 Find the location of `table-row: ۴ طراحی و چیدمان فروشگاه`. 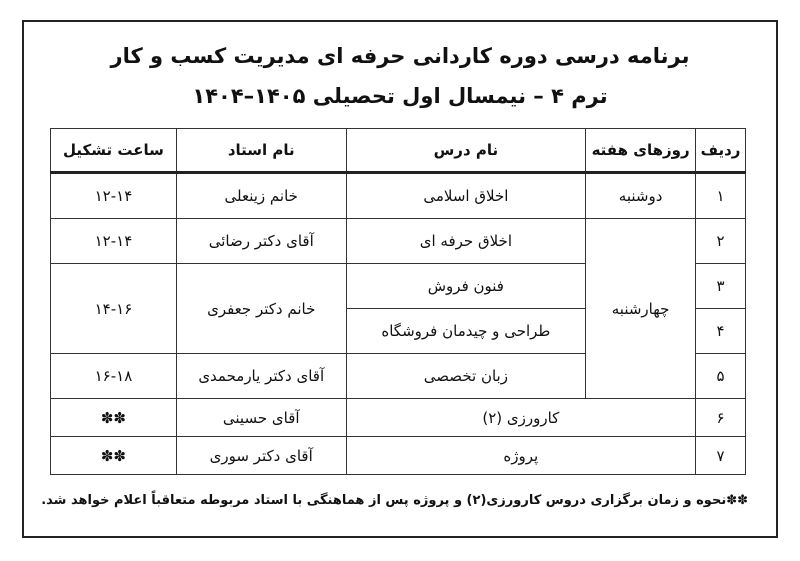

table-row: ۴ طراحی و چیدمان فروشگاه is located at coordinates (398, 331).